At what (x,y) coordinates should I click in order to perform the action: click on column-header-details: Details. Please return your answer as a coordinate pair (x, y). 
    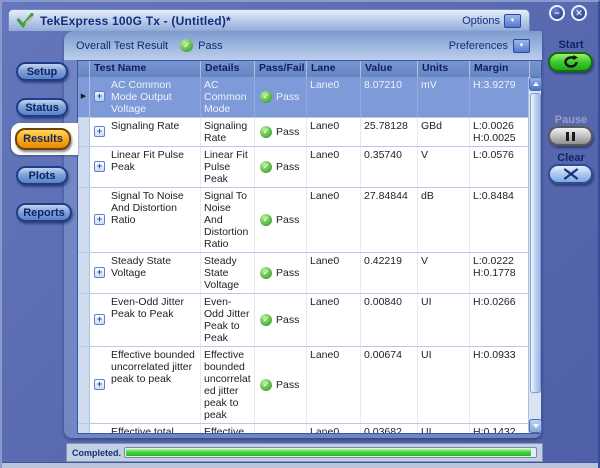
    Looking at the image, I should click on (228, 69).